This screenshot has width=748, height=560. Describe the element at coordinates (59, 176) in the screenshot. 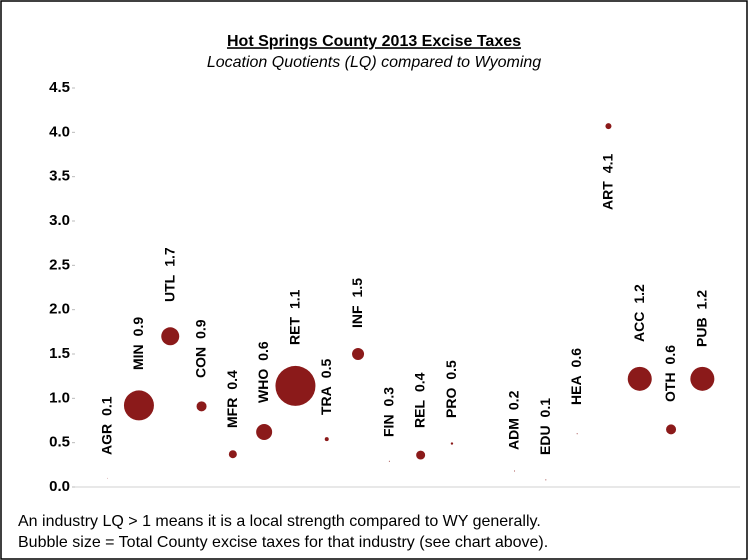

I see `y-tick-label: 3.5` at that location.